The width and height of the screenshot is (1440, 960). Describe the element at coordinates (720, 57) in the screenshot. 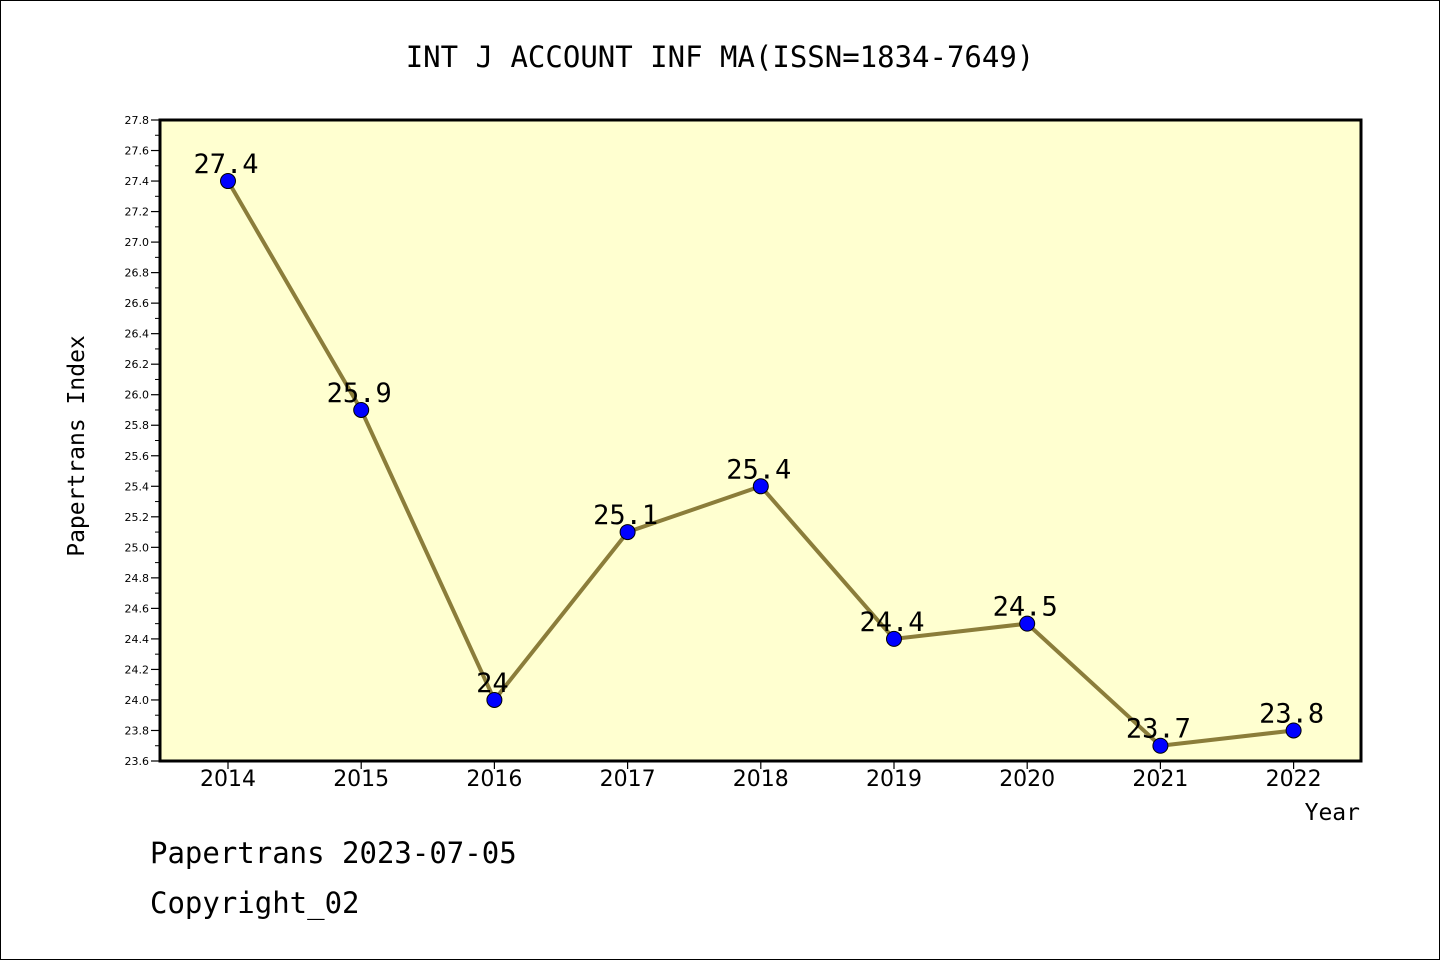

I see `chart-title: INT J ACCOUNT INF MA(ISSN=1834-7649)` at that location.